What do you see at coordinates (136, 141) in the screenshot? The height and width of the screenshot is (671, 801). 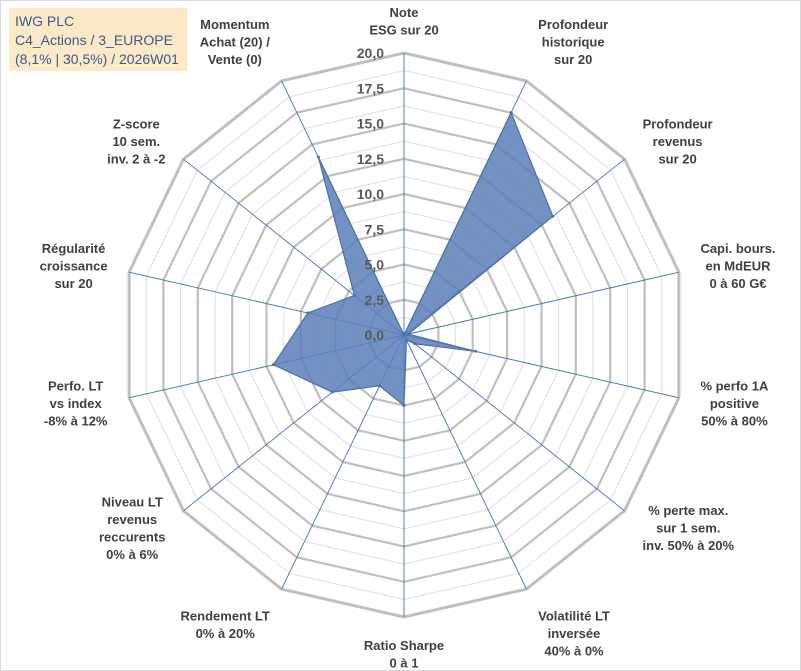 I see `axis-label: 10 sem.` at bounding box center [136, 141].